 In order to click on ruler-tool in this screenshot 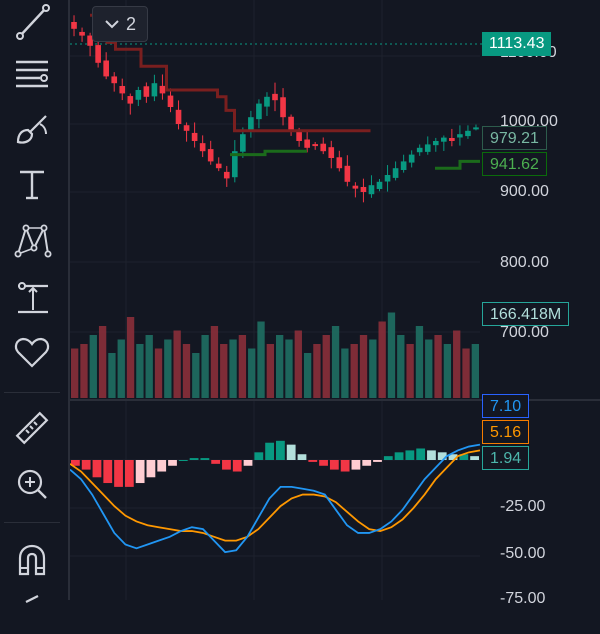, I will do `click(32, 428)`.